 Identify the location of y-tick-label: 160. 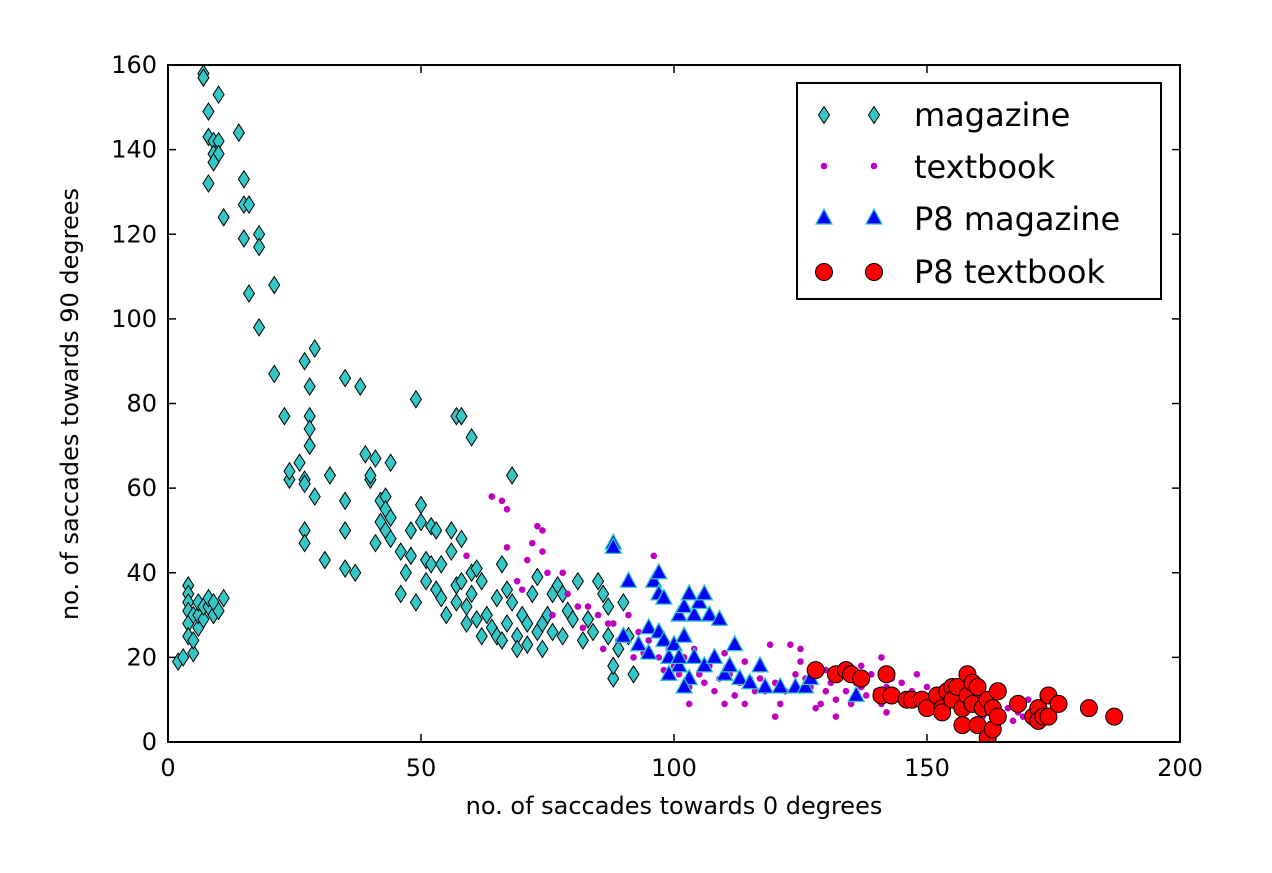
(134, 65).